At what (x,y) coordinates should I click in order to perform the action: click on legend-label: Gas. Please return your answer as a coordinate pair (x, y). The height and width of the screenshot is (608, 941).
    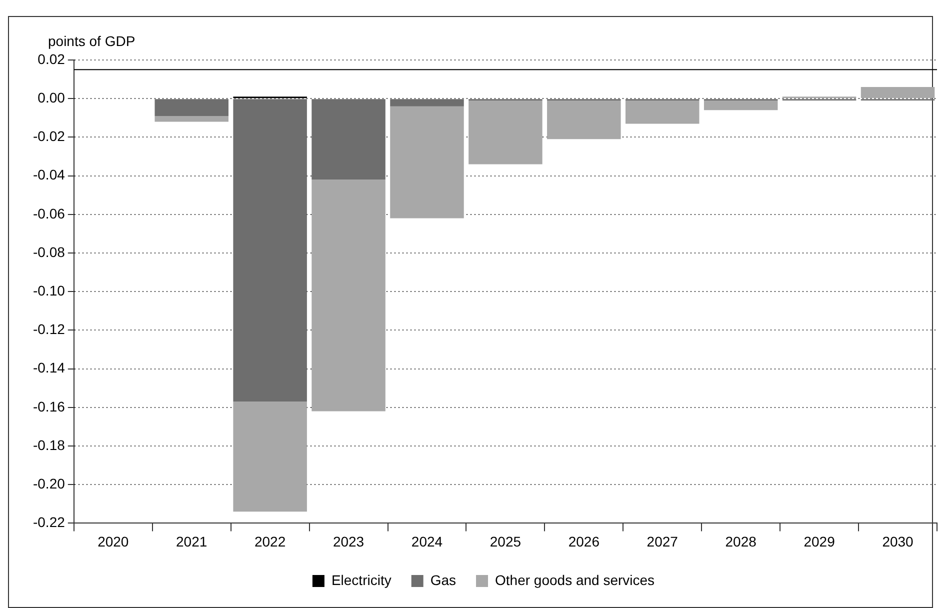
    Looking at the image, I should click on (443, 580).